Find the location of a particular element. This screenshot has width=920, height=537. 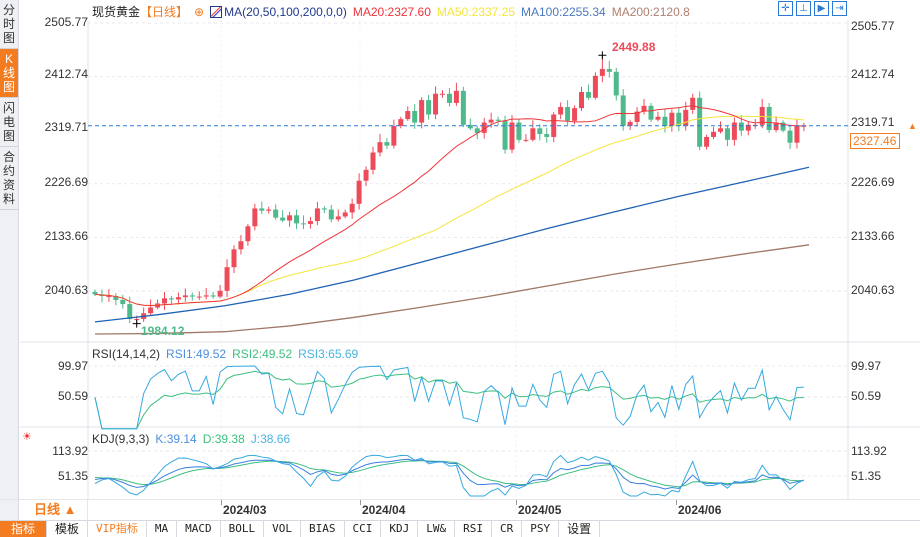

range-icon: ⊥ is located at coordinates (803, 8).